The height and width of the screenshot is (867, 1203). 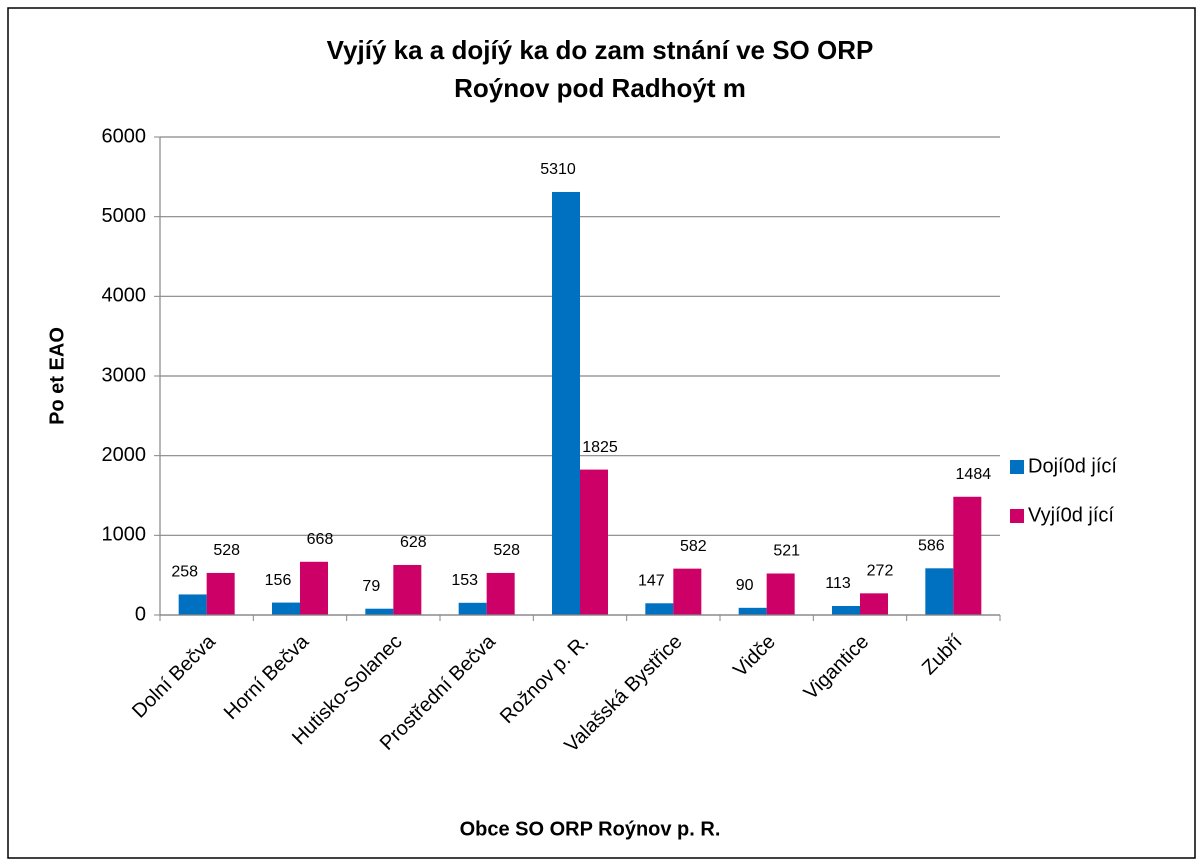 I want to click on data-label: 147, so click(x=651, y=581).